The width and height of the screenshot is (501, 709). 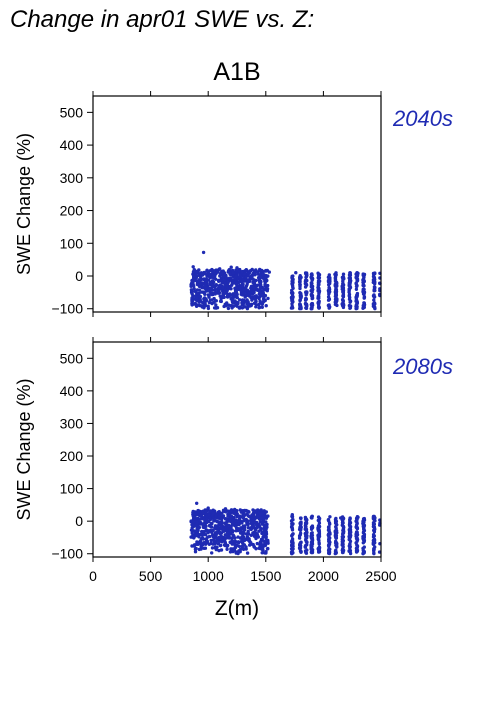 What do you see at coordinates (422, 366) in the screenshot?
I see `period-label: 2080s` at bounding box center [422, 366].